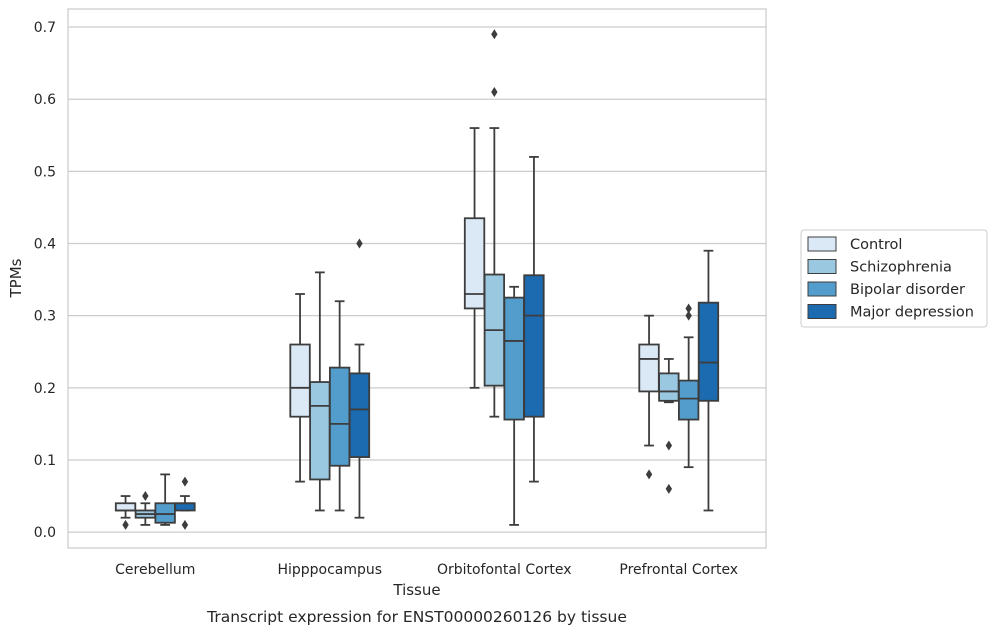 This screenshot has width=997, height=634. I want to click on x-tick-label: Cerebellum, so click(155, 570).